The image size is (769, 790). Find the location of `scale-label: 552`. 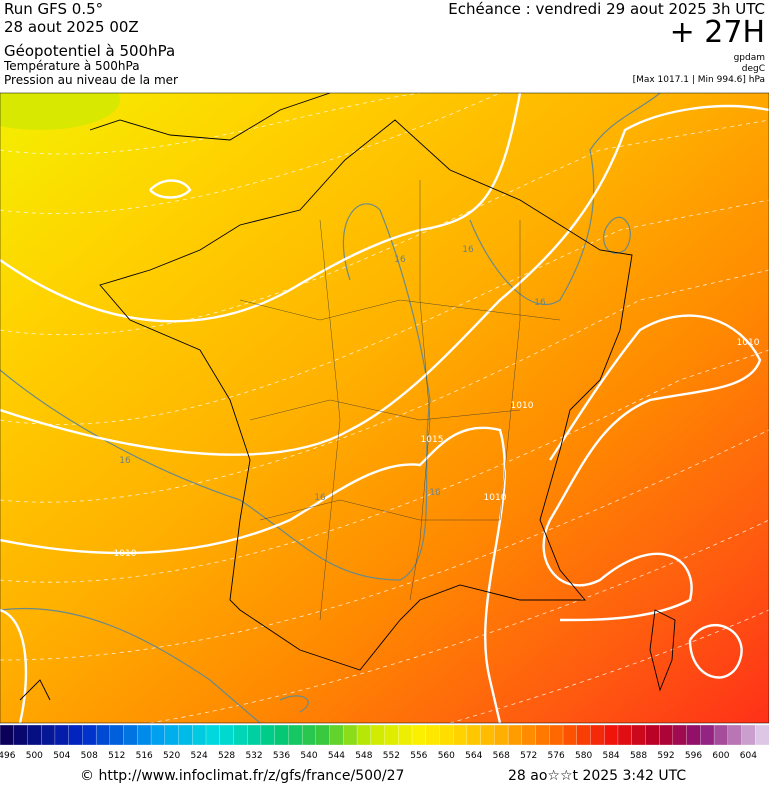

scale-label: 552 is located at coordinates (391, 756).